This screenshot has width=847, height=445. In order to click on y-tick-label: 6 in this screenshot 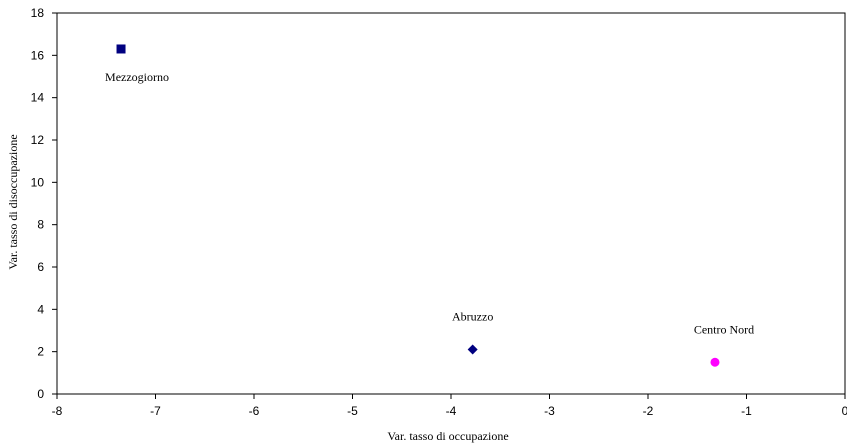, I will do `click(40, 267)`.